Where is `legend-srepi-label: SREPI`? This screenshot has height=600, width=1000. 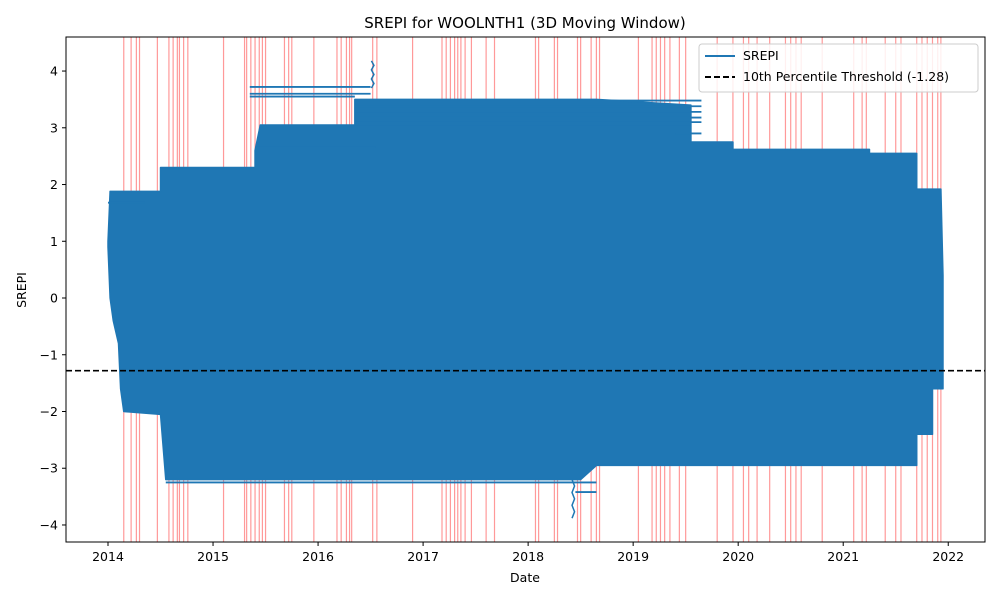 legend-srepi-label: SREPI is located at coordinates (761, 55).